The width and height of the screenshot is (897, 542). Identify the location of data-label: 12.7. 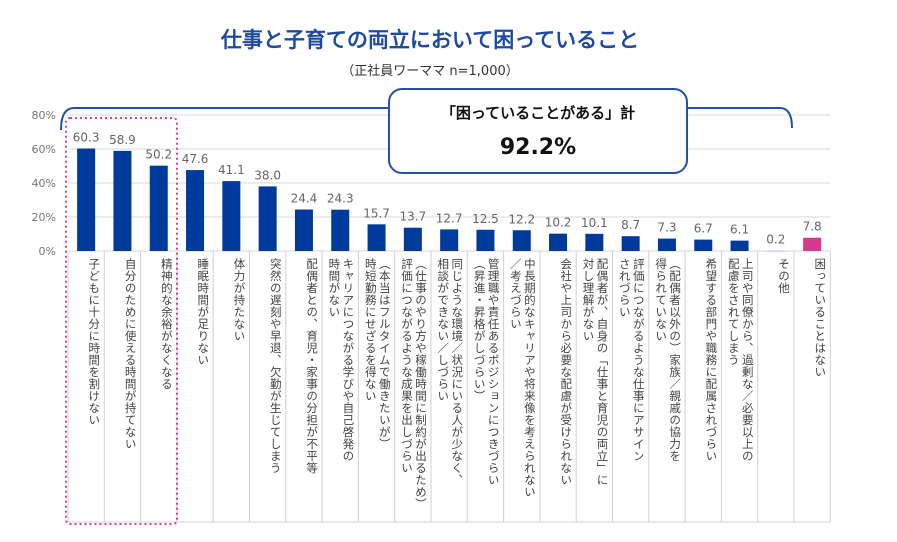
(449, 218).